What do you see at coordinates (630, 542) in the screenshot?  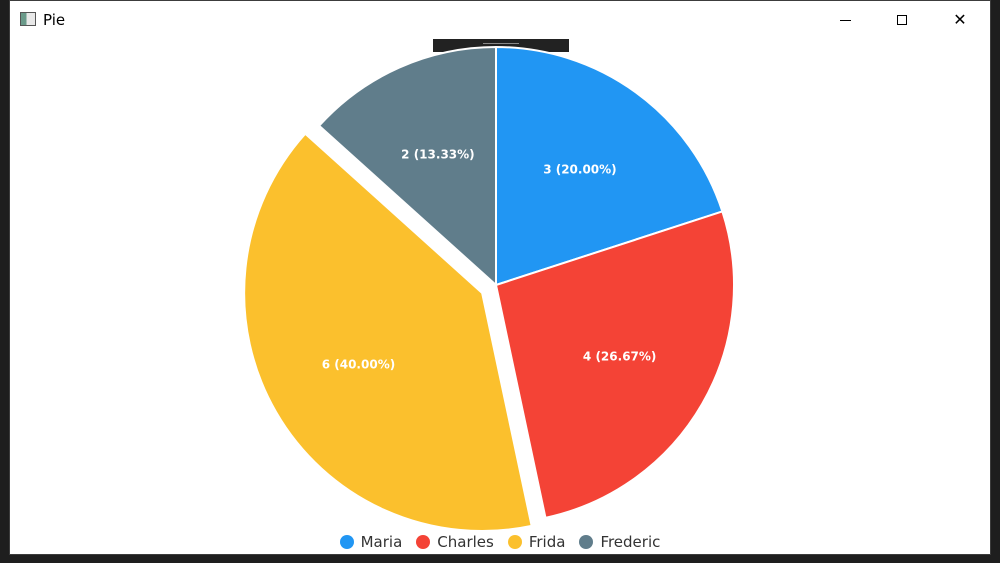 I see `legend-label: Frederic` at bounding box center [630, 542].